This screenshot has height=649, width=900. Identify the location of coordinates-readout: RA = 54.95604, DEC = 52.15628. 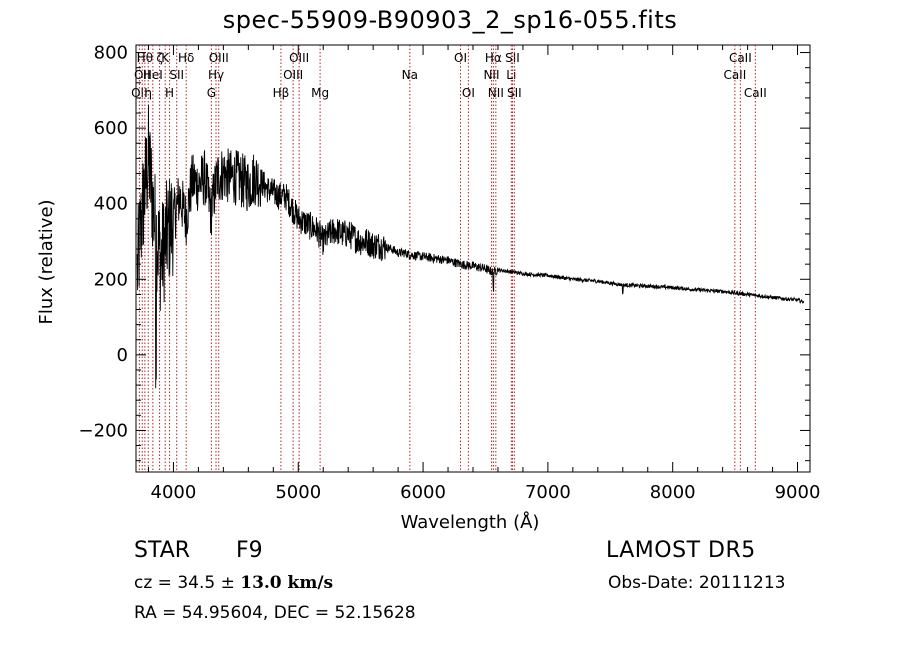
(275, 613).